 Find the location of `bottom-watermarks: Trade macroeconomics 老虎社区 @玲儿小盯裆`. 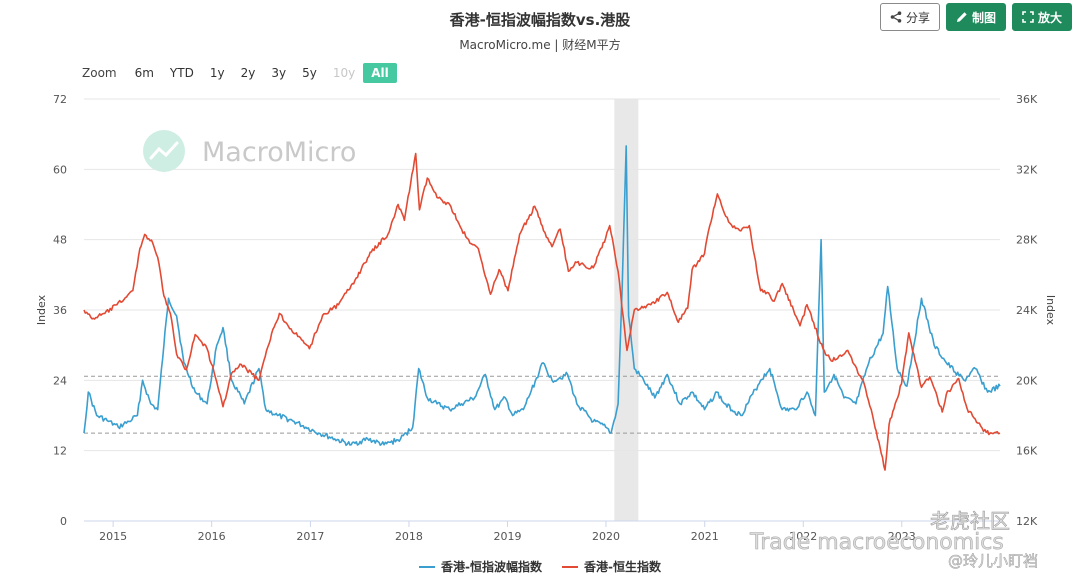

bottom-watermarks: Trade macroeconomics 老虎社区 @玲儿小盯裆 is located at coordinates (894, 540).